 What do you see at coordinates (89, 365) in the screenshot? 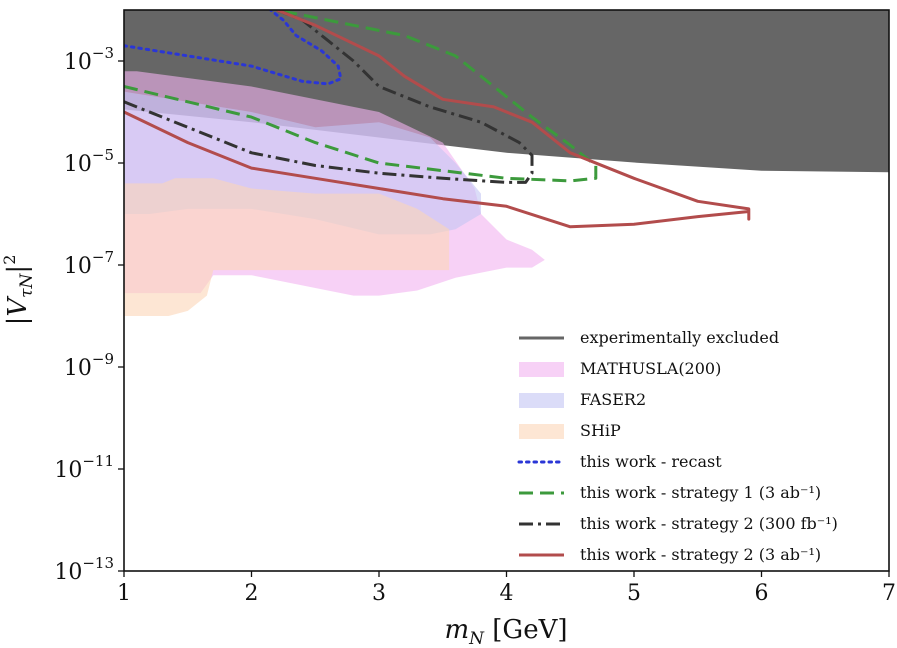
I see `y-tick-label: 10⁻⁹` at bounding box center [89, 365].